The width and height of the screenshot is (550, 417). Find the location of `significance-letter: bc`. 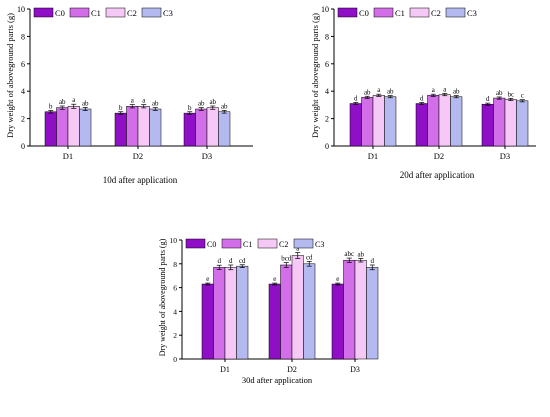

significance-letter: bc is located at coordinates (510, 94).